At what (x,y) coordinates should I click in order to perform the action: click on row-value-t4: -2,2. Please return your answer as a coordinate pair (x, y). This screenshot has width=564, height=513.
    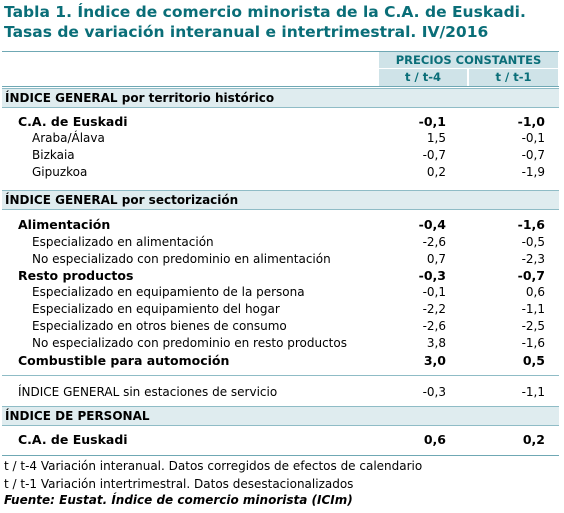
    Looking at the image, I should click on (434, 309).